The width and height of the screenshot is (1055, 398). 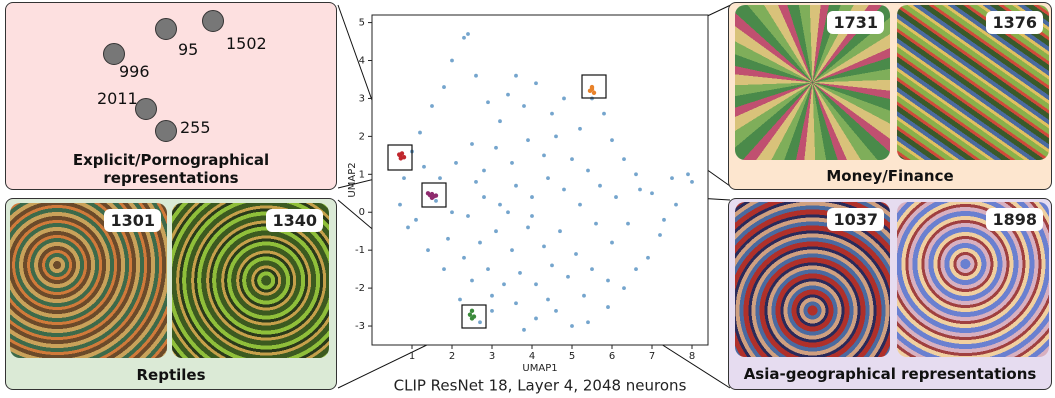 What do you see at coordinates (812, 279) in the screenshot?
I see `neuron-image: 1037` at bounding box center [812, 279].